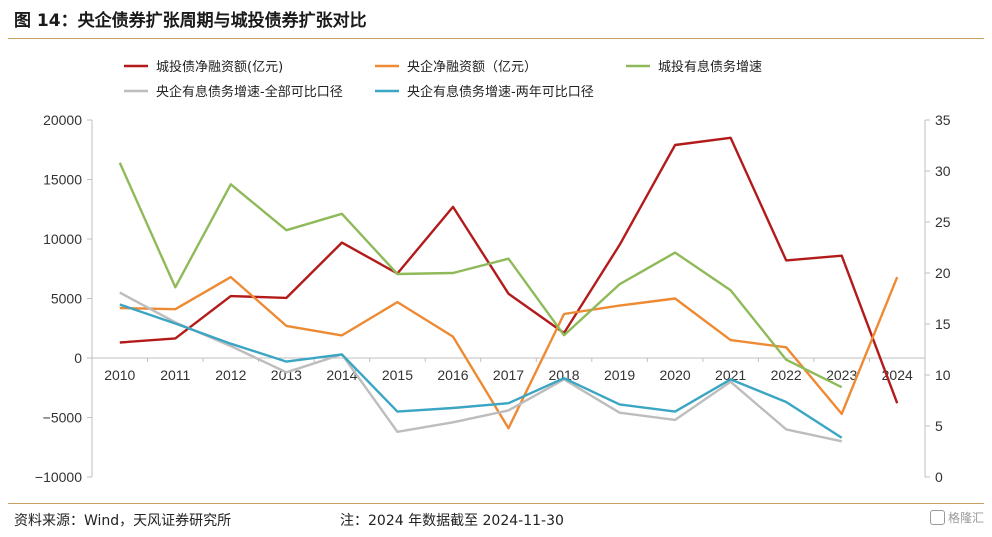  I want to click on watermark-text: 格隆汇, so click(965, 518).